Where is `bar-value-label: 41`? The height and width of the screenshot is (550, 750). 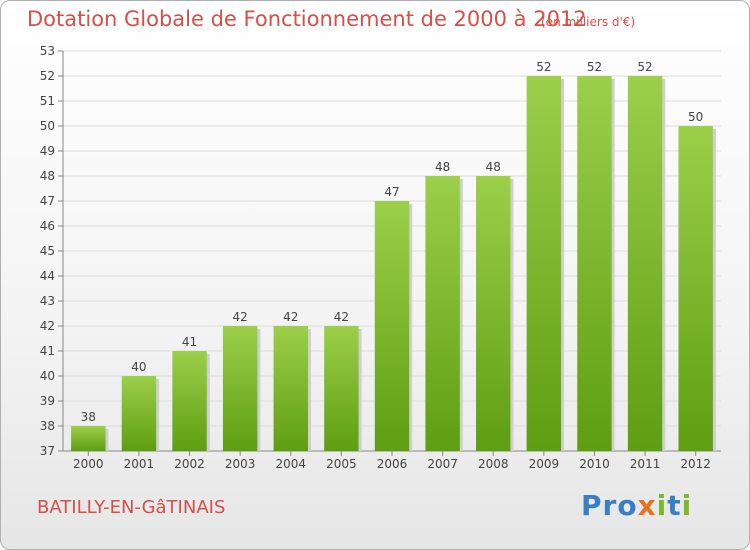
bar-value-label: 41 is located at coordinates (189, 342).